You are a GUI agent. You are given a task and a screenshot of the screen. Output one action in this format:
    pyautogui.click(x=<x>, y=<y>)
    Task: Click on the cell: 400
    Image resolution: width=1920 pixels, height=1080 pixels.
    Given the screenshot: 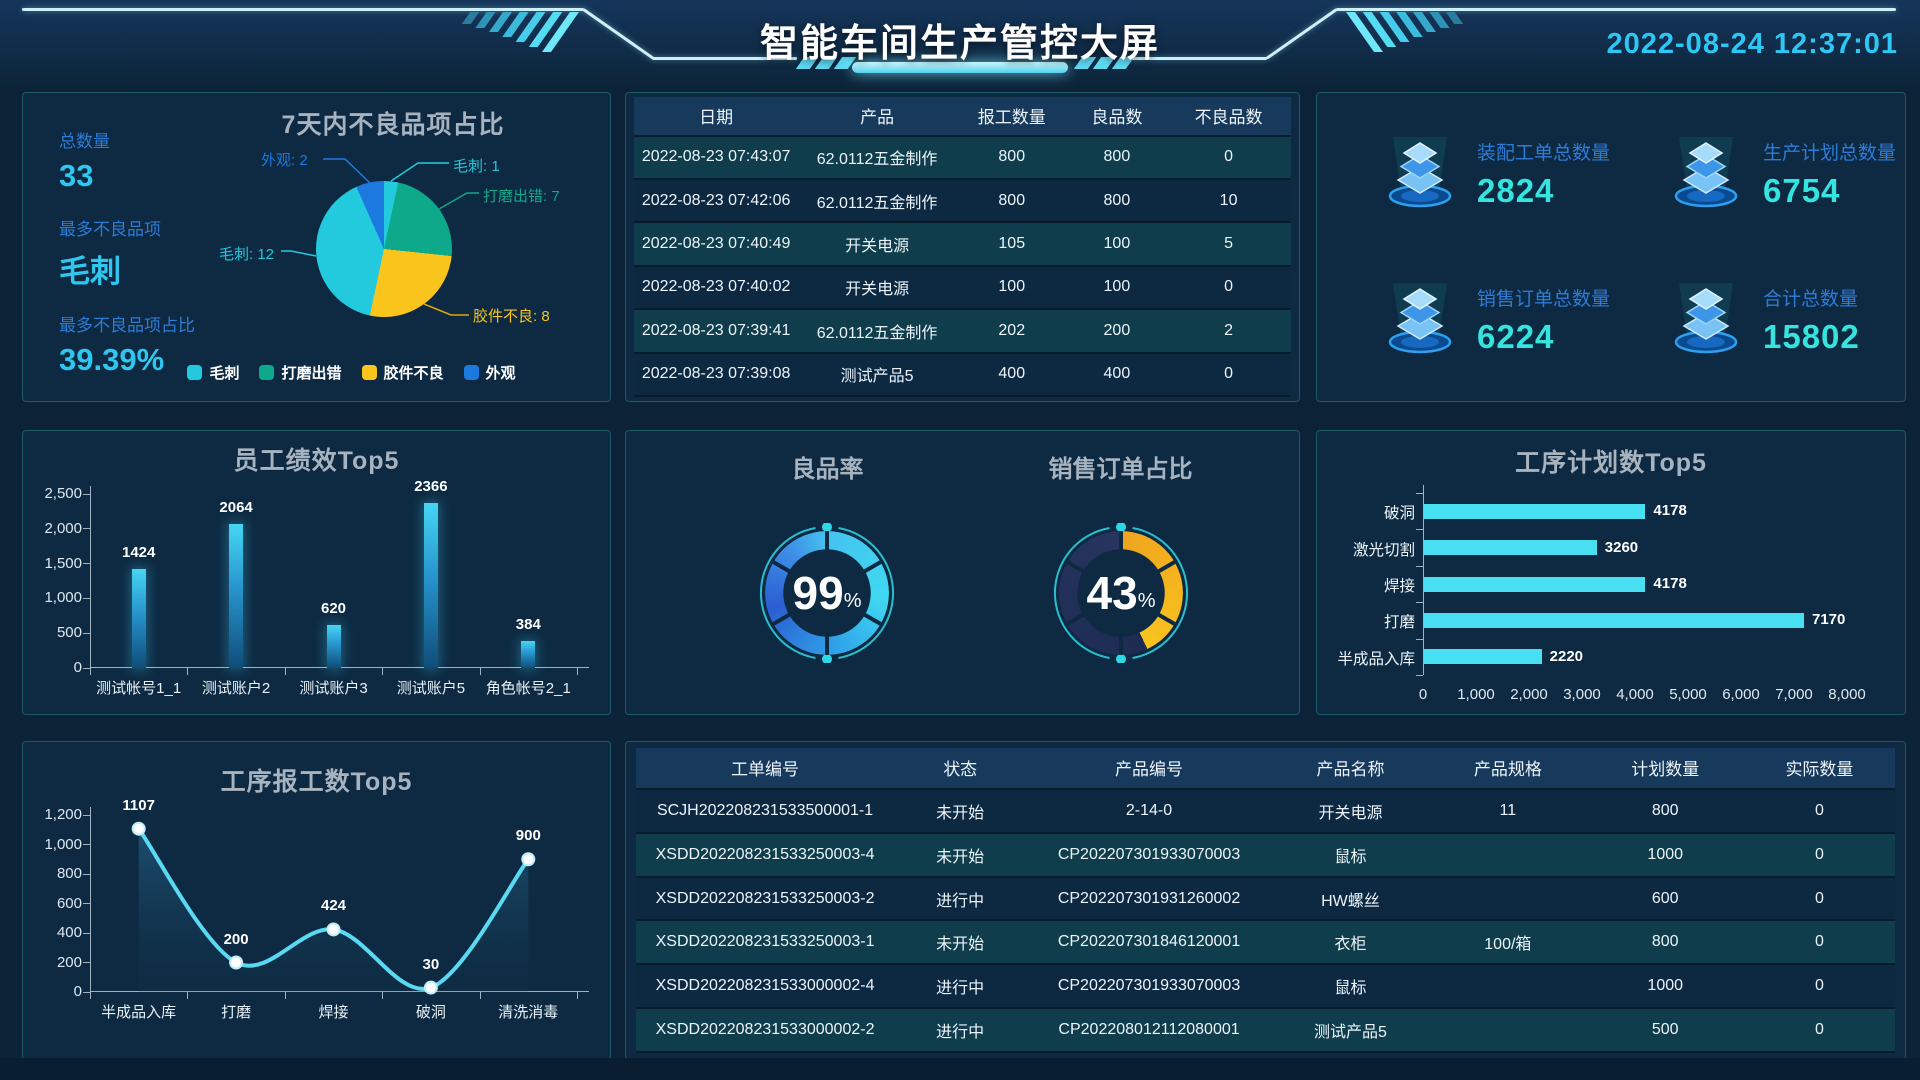 What is the action you would take?
    pyautogui.click(x=1117, y=374)
    